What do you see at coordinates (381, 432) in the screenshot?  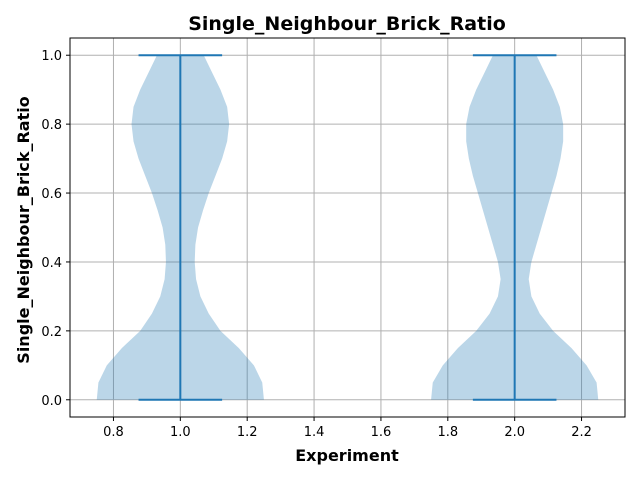 I see `x-tick-label: 1.6` at bounding box center [381, 432].